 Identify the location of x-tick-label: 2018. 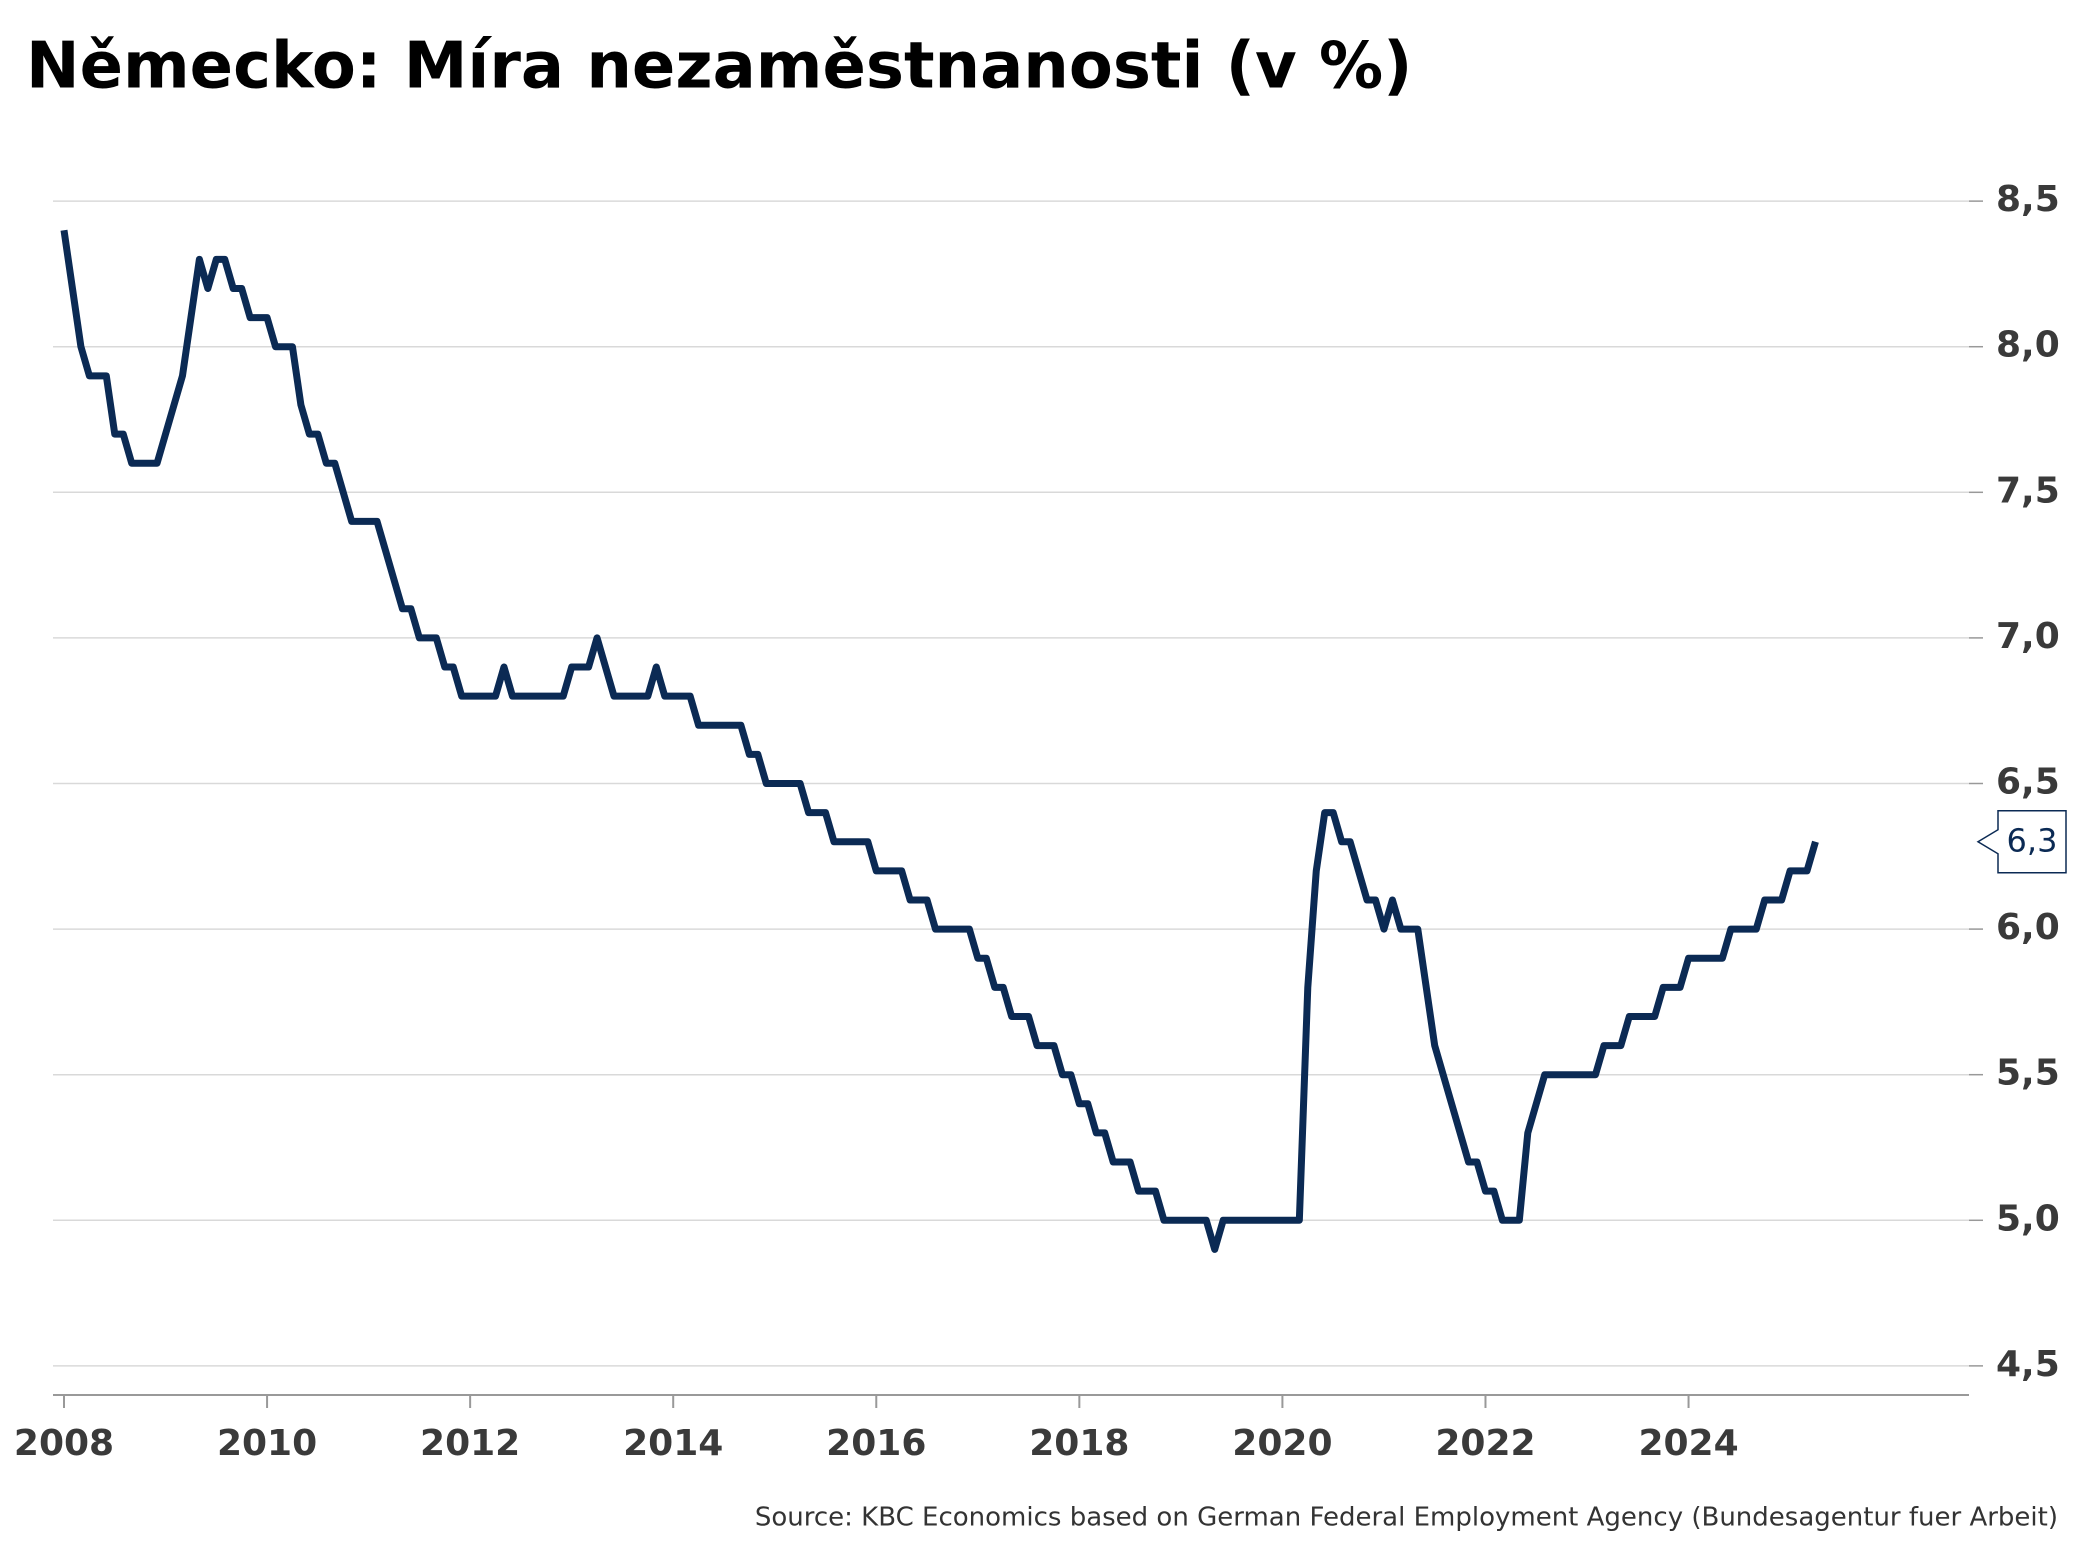
(1079, 1443).